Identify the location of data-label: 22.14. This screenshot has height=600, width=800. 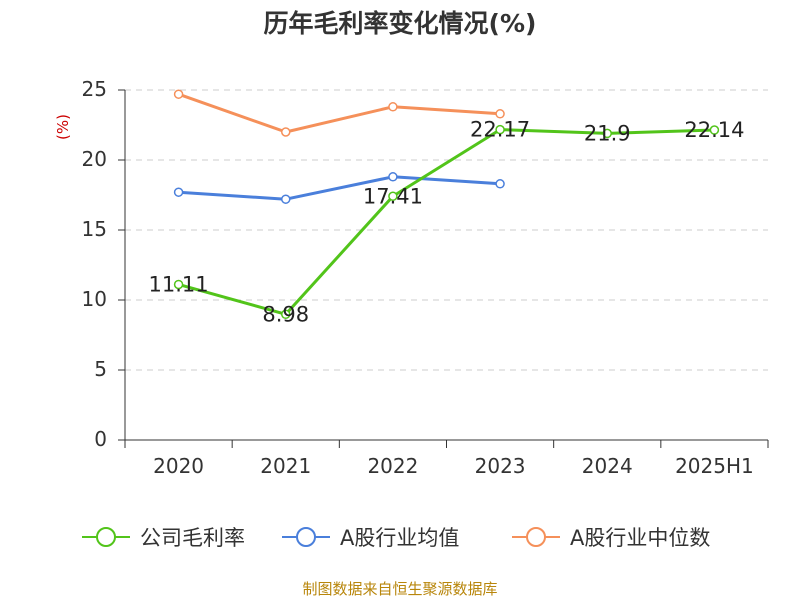
(714, 130).